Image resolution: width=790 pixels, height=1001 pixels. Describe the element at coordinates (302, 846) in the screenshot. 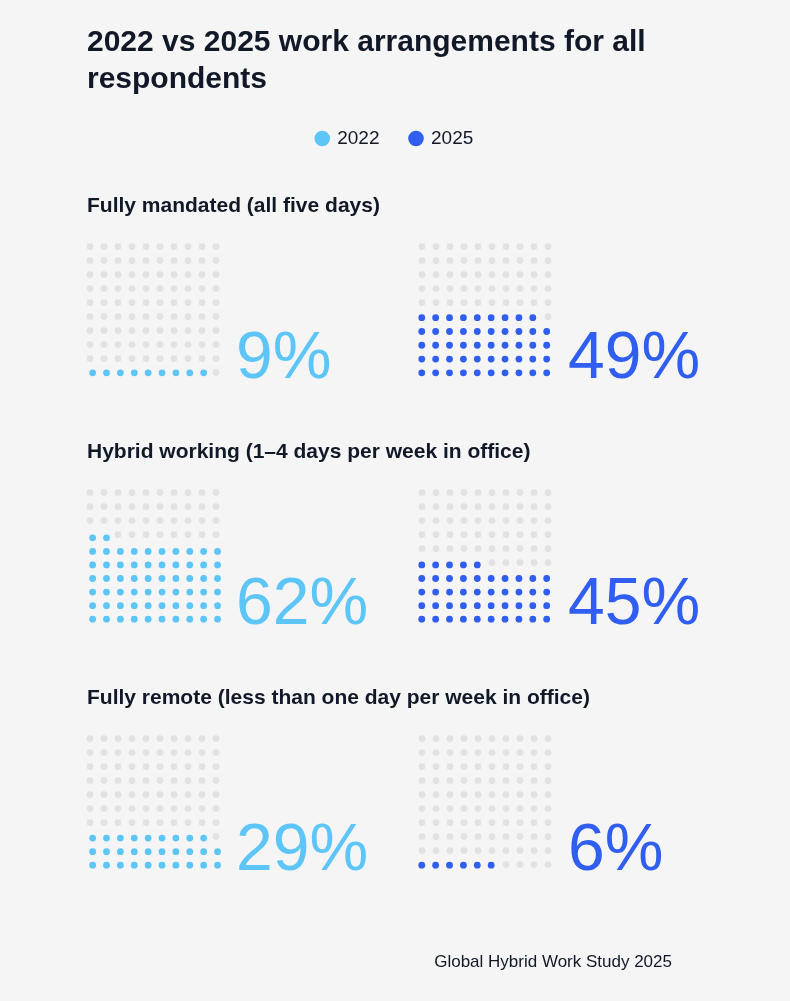

I see `data-label: 29%` at that location.